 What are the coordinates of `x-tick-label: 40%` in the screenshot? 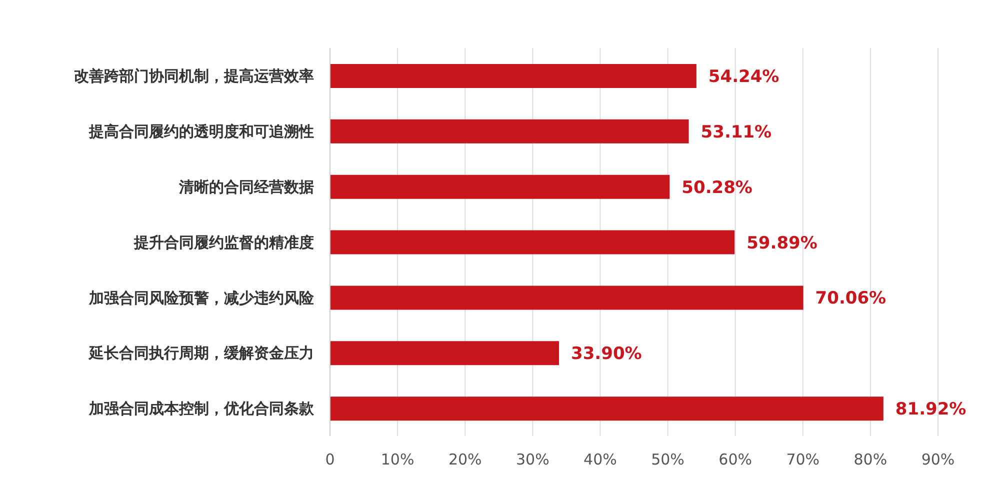 It's located at (600, 459).